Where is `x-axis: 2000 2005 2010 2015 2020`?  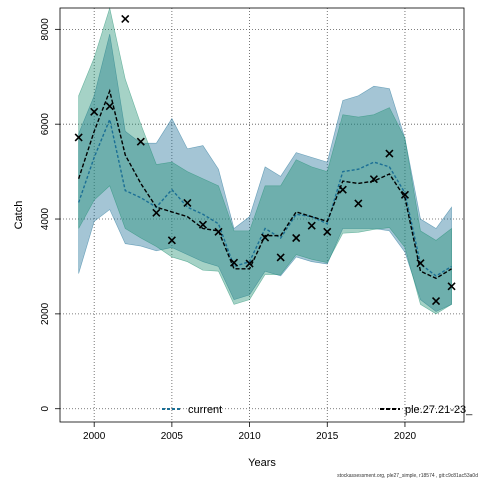
x-axis: 2000 2005 2010 2015 2020 is located at coordinates (250, 432).